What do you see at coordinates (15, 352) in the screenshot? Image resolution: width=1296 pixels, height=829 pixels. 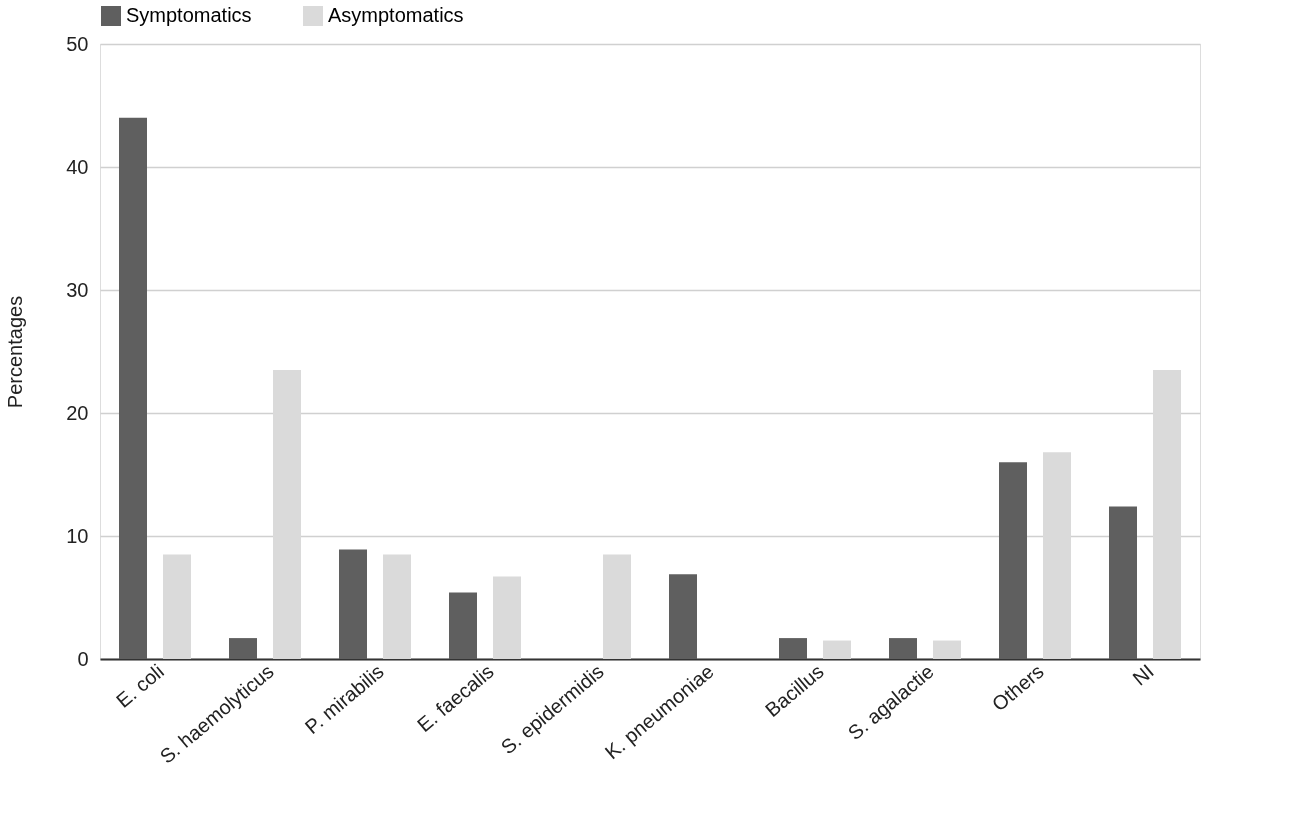 I see `y-axis-title: Percentages` at bounding box center [15, 352].